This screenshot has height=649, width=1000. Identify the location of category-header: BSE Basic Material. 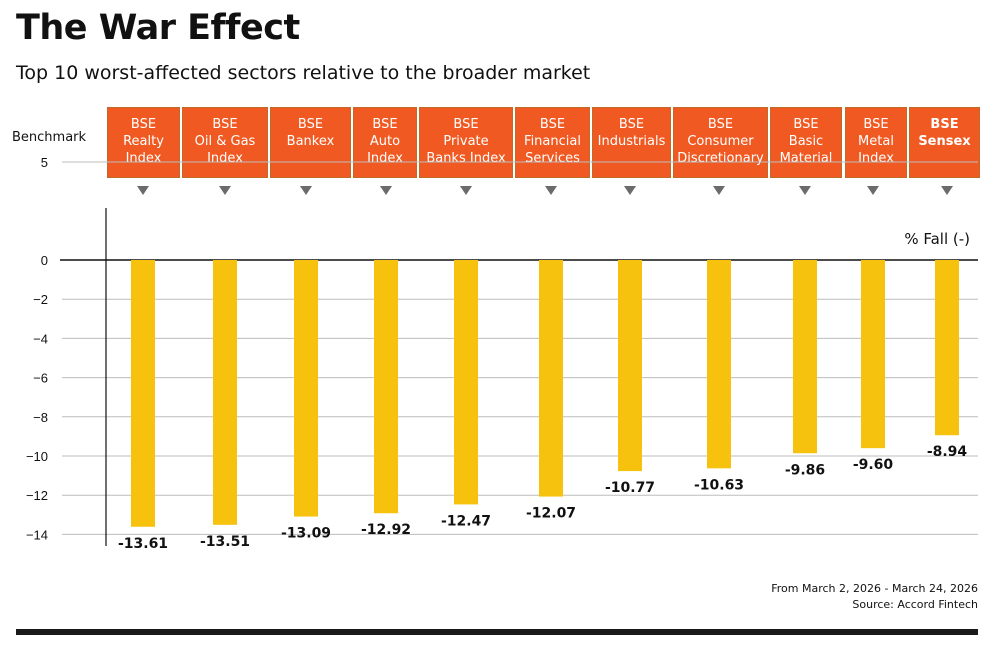
(806, 142).